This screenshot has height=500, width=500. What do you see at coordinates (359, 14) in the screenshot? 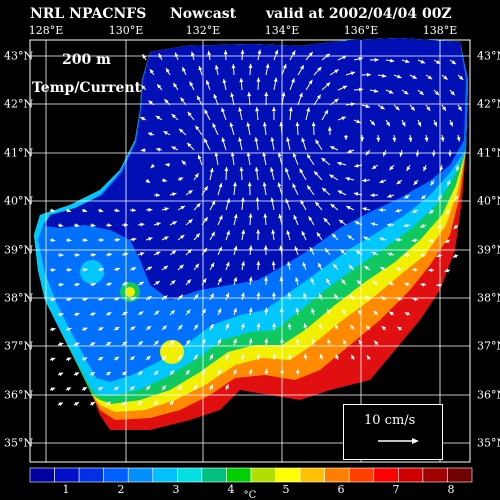
I see `valid-time-title: valid at 2002/04/04 00Z` at bounding box center [359, 14].